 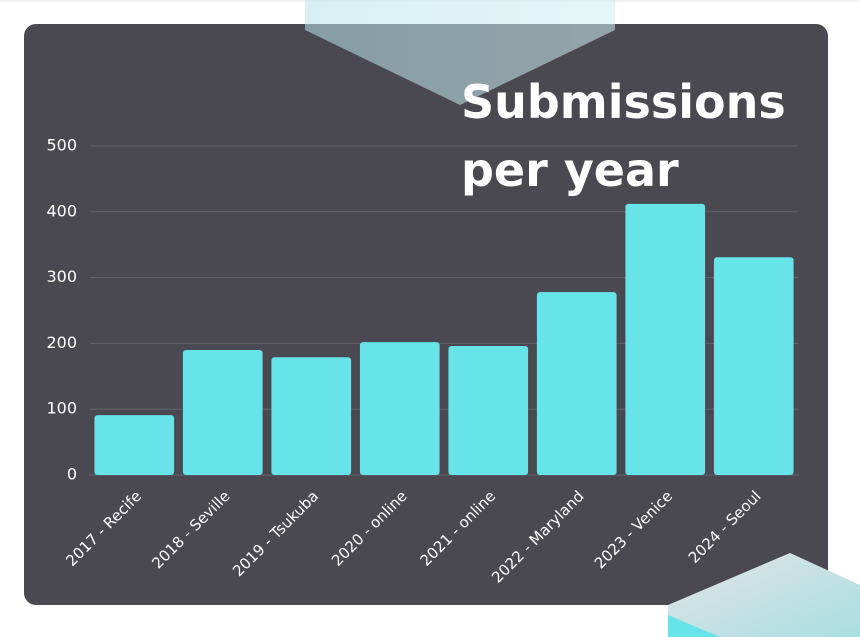 What do you see at coordinates (61, 145) in the screenshot?
I see `y-tick-label: 500` at bounding box center [61, 145].